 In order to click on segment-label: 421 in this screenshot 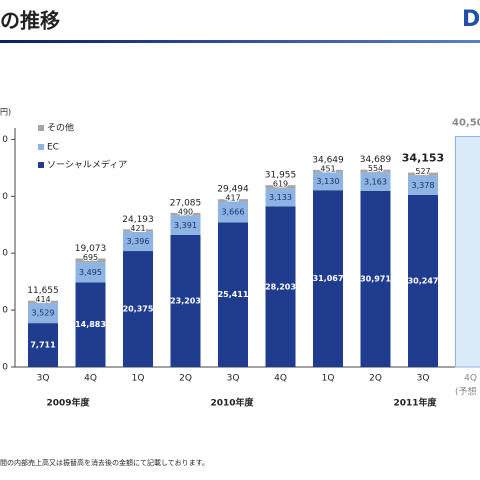, I will do `click(137, 228)`.